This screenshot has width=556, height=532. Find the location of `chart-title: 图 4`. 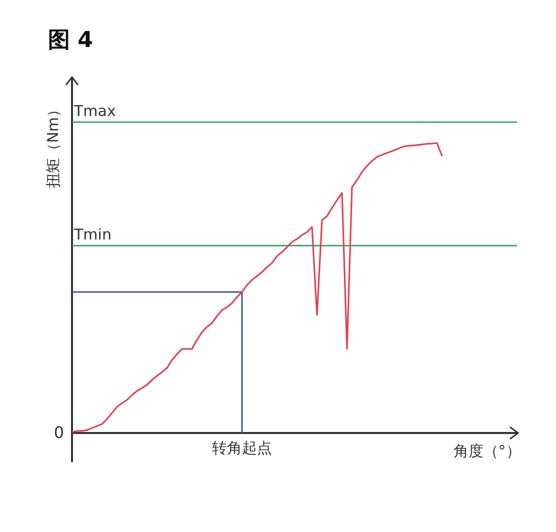

chart-title: 图 4 is located at coordinates (70, 40).